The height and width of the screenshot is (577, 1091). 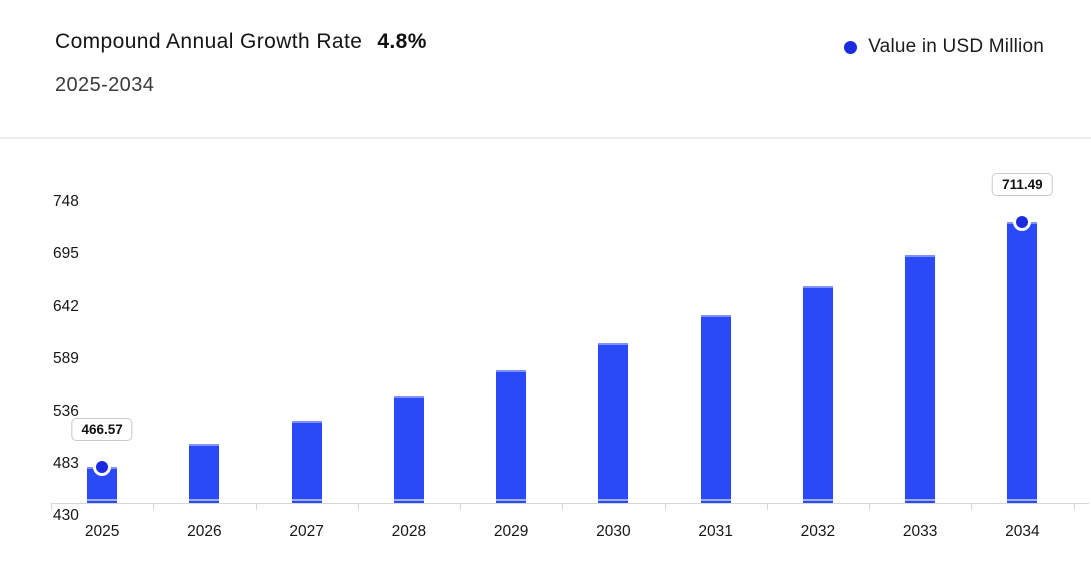 I want to click on page-subtitle: 2025-2034, so click(x=105, y=85).